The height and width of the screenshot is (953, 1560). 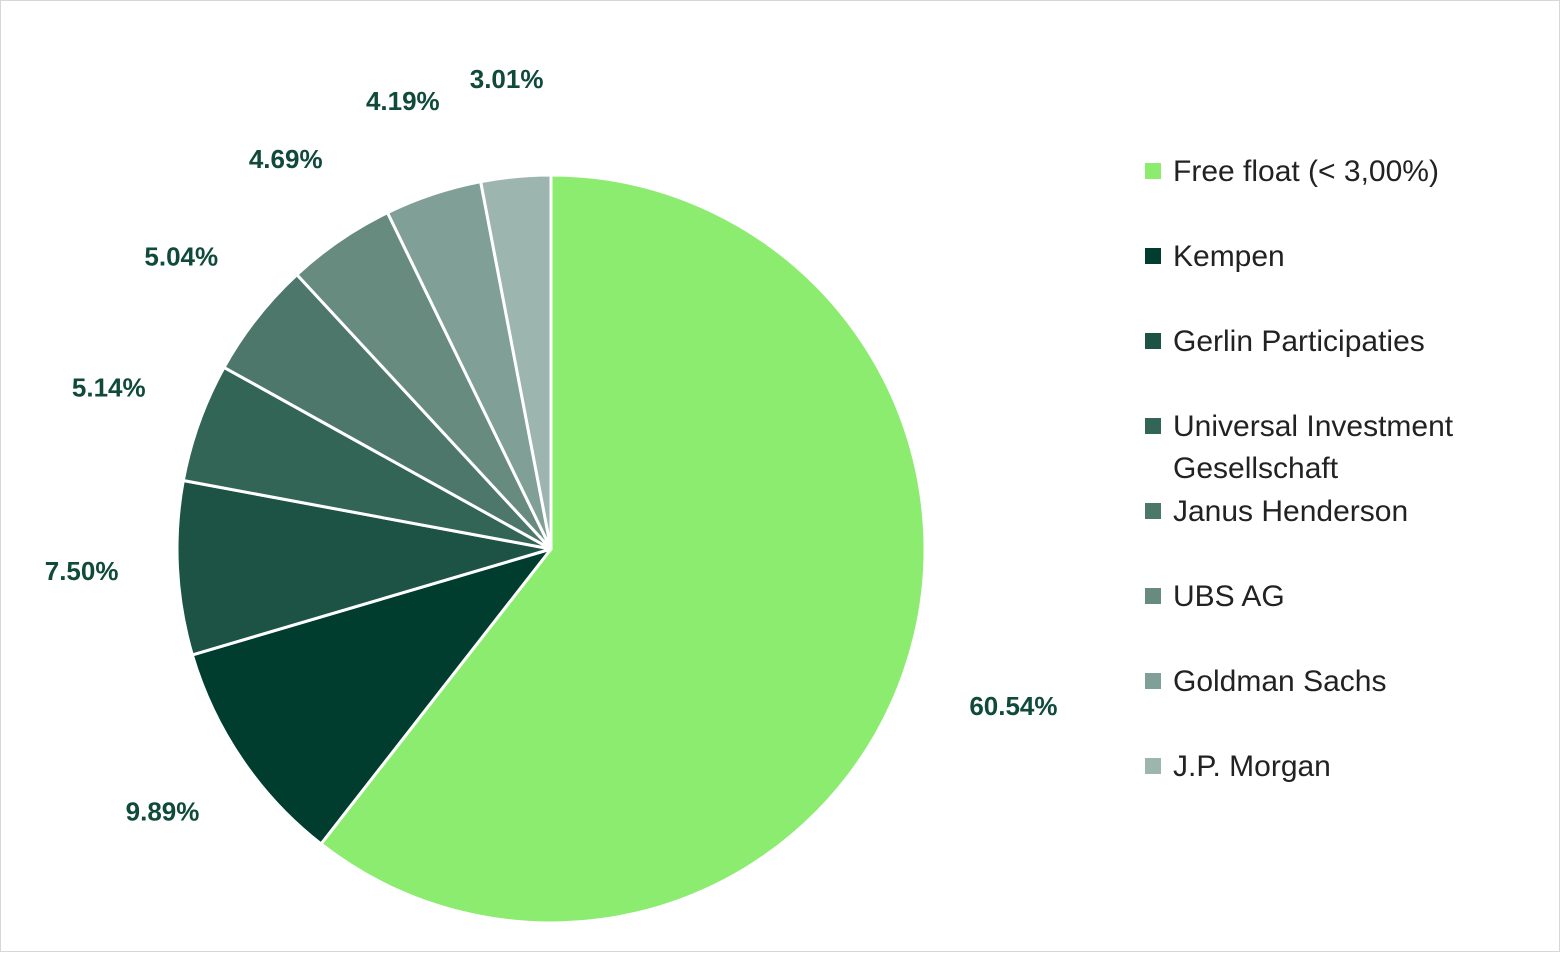 What do you see at coordinates (181, 257) in the screenshot?
I see `slice-value-label-4: 5.04%` at bounding box center [181, 257].